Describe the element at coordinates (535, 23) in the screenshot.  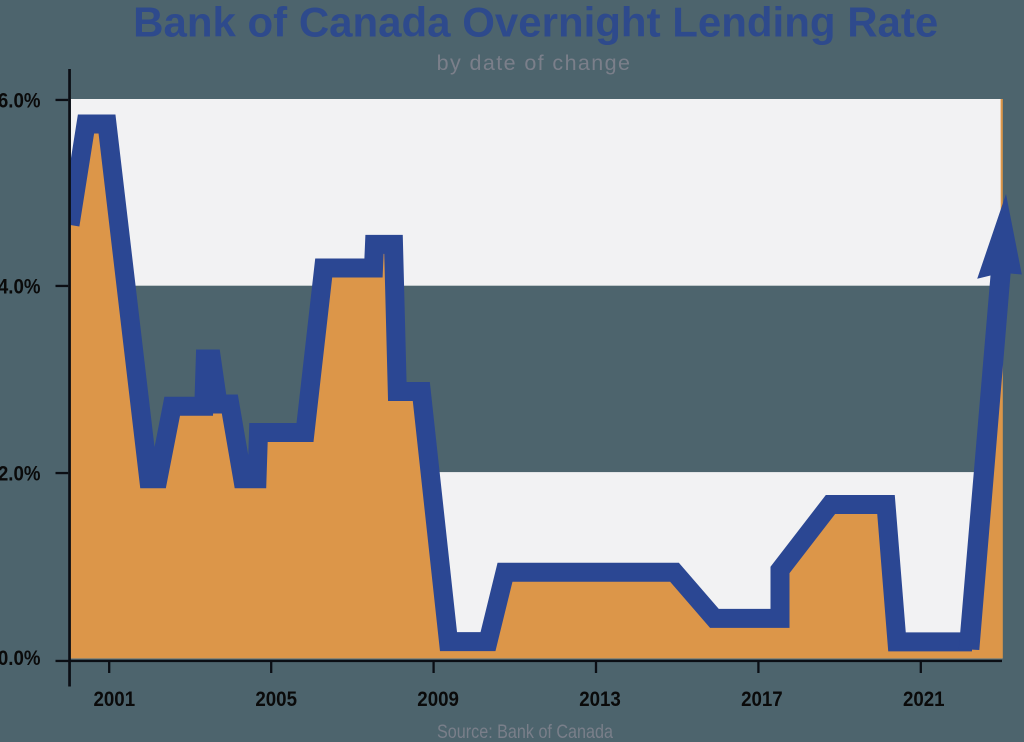
I see `svg-text:Bank of Canada Overnight Lendi: Bank of Canada Overnight Lending Rate` at that location.